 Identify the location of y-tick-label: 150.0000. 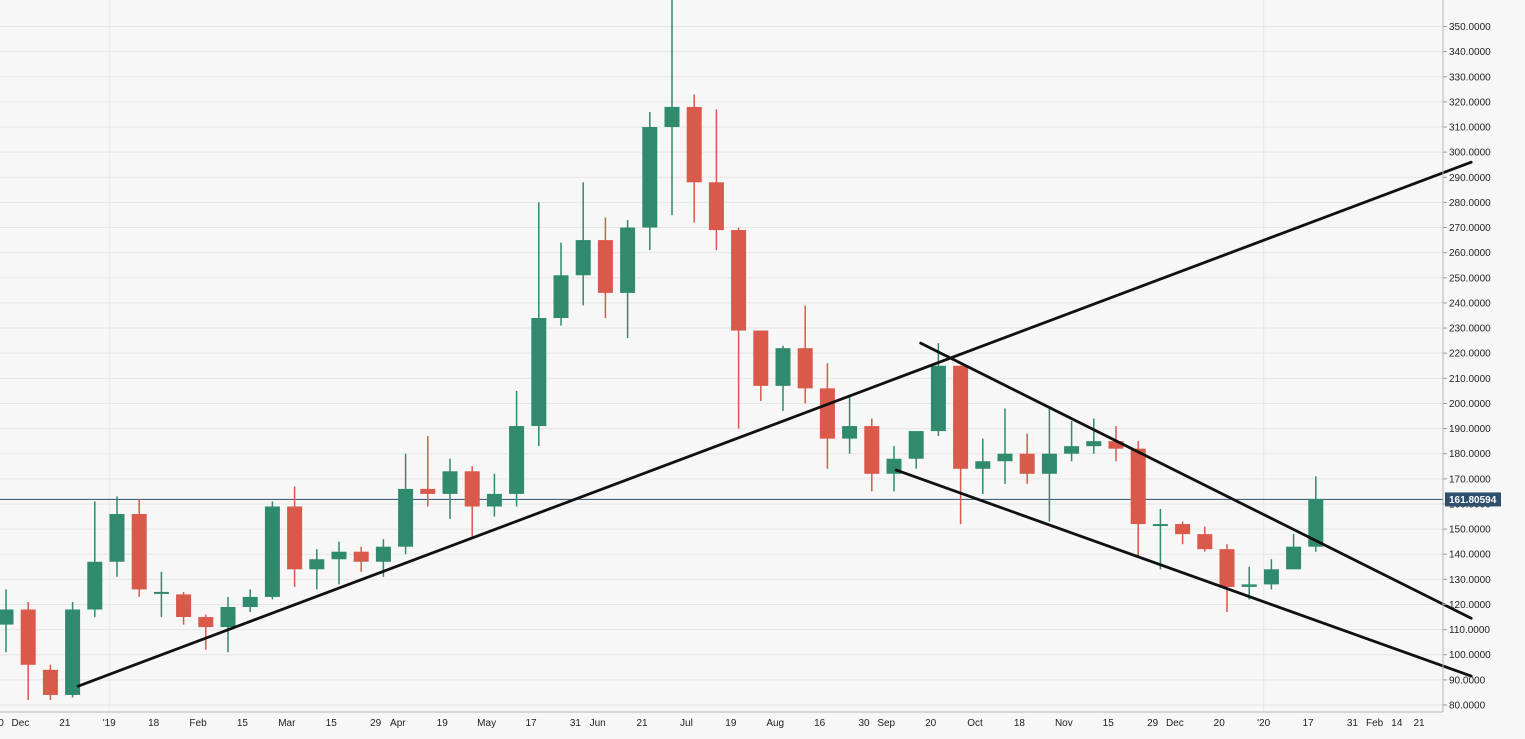
(1470, 530).